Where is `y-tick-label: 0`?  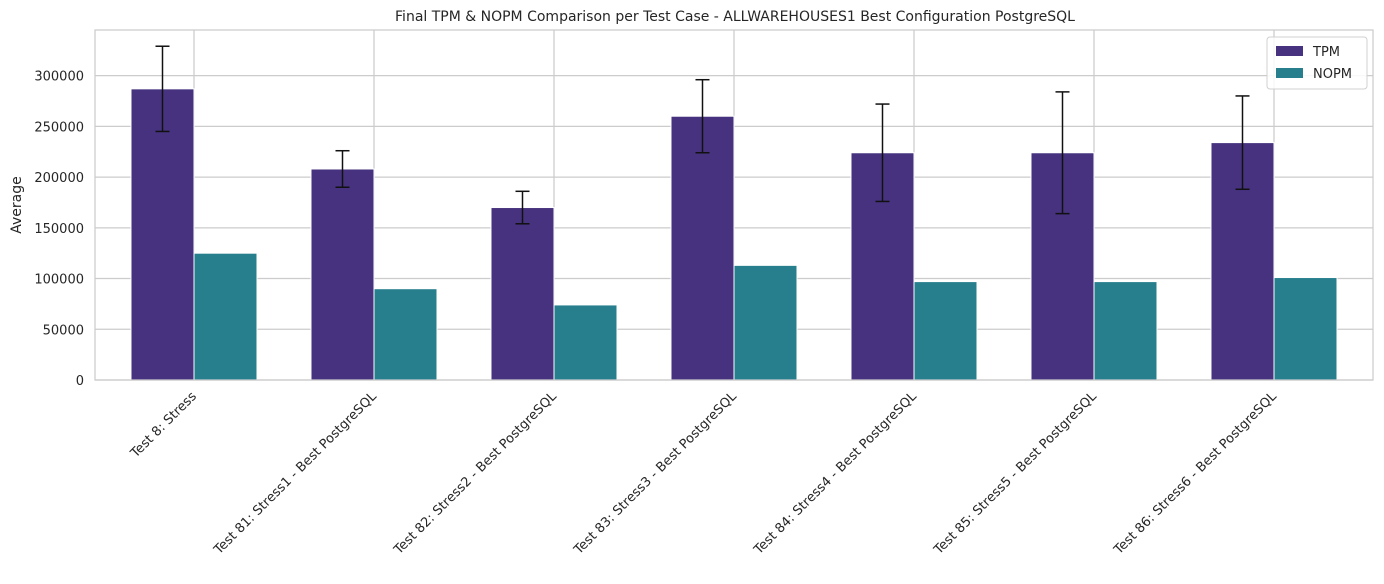
y-tick-label: 0 is located at coordinates (80, 381).